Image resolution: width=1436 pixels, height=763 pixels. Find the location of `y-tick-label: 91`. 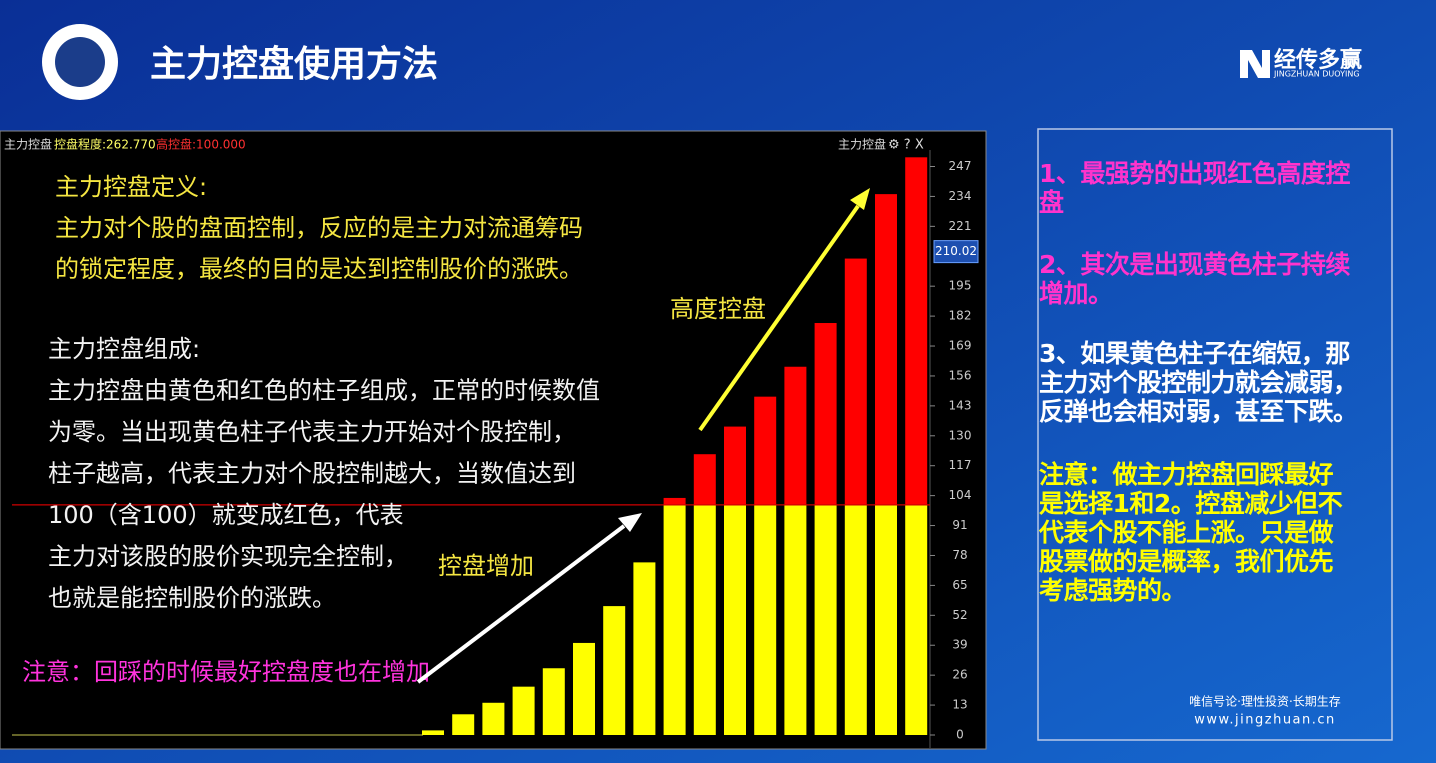

y-tick-label: 91 is located at coordinates (959, 525).